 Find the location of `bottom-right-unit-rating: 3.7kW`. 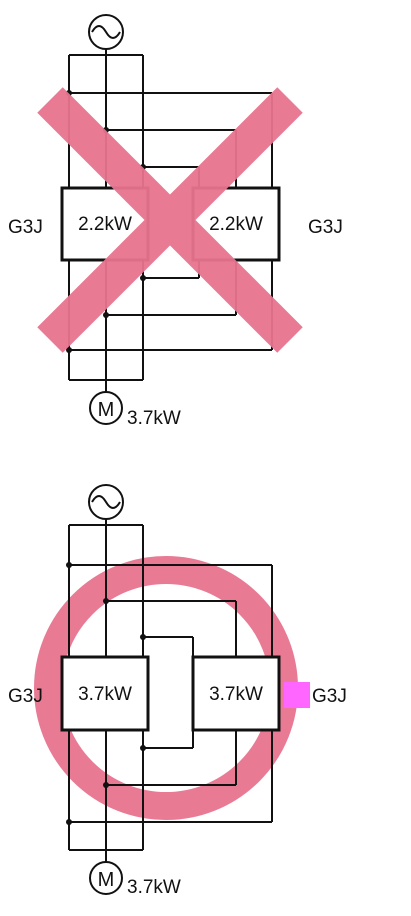

bottom-right-unit-rating: 3.7kW is located at coordinates (236, 694).